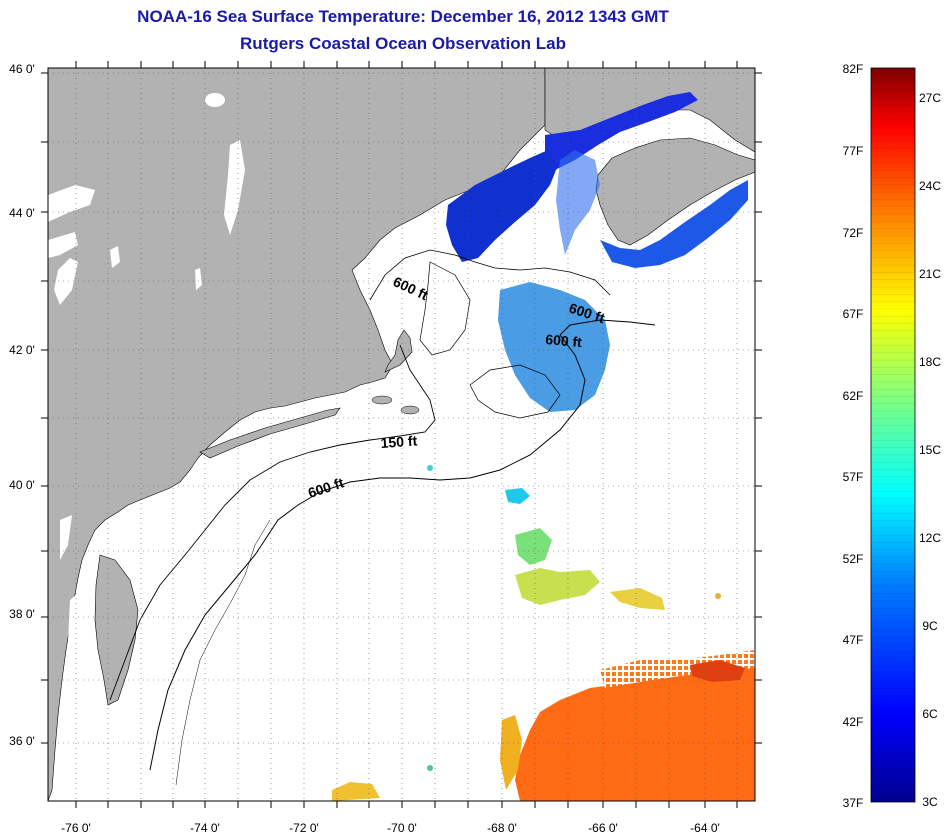 The image size is (944, 840). I want to click on contour-shelf-fine, so click(223, 652).